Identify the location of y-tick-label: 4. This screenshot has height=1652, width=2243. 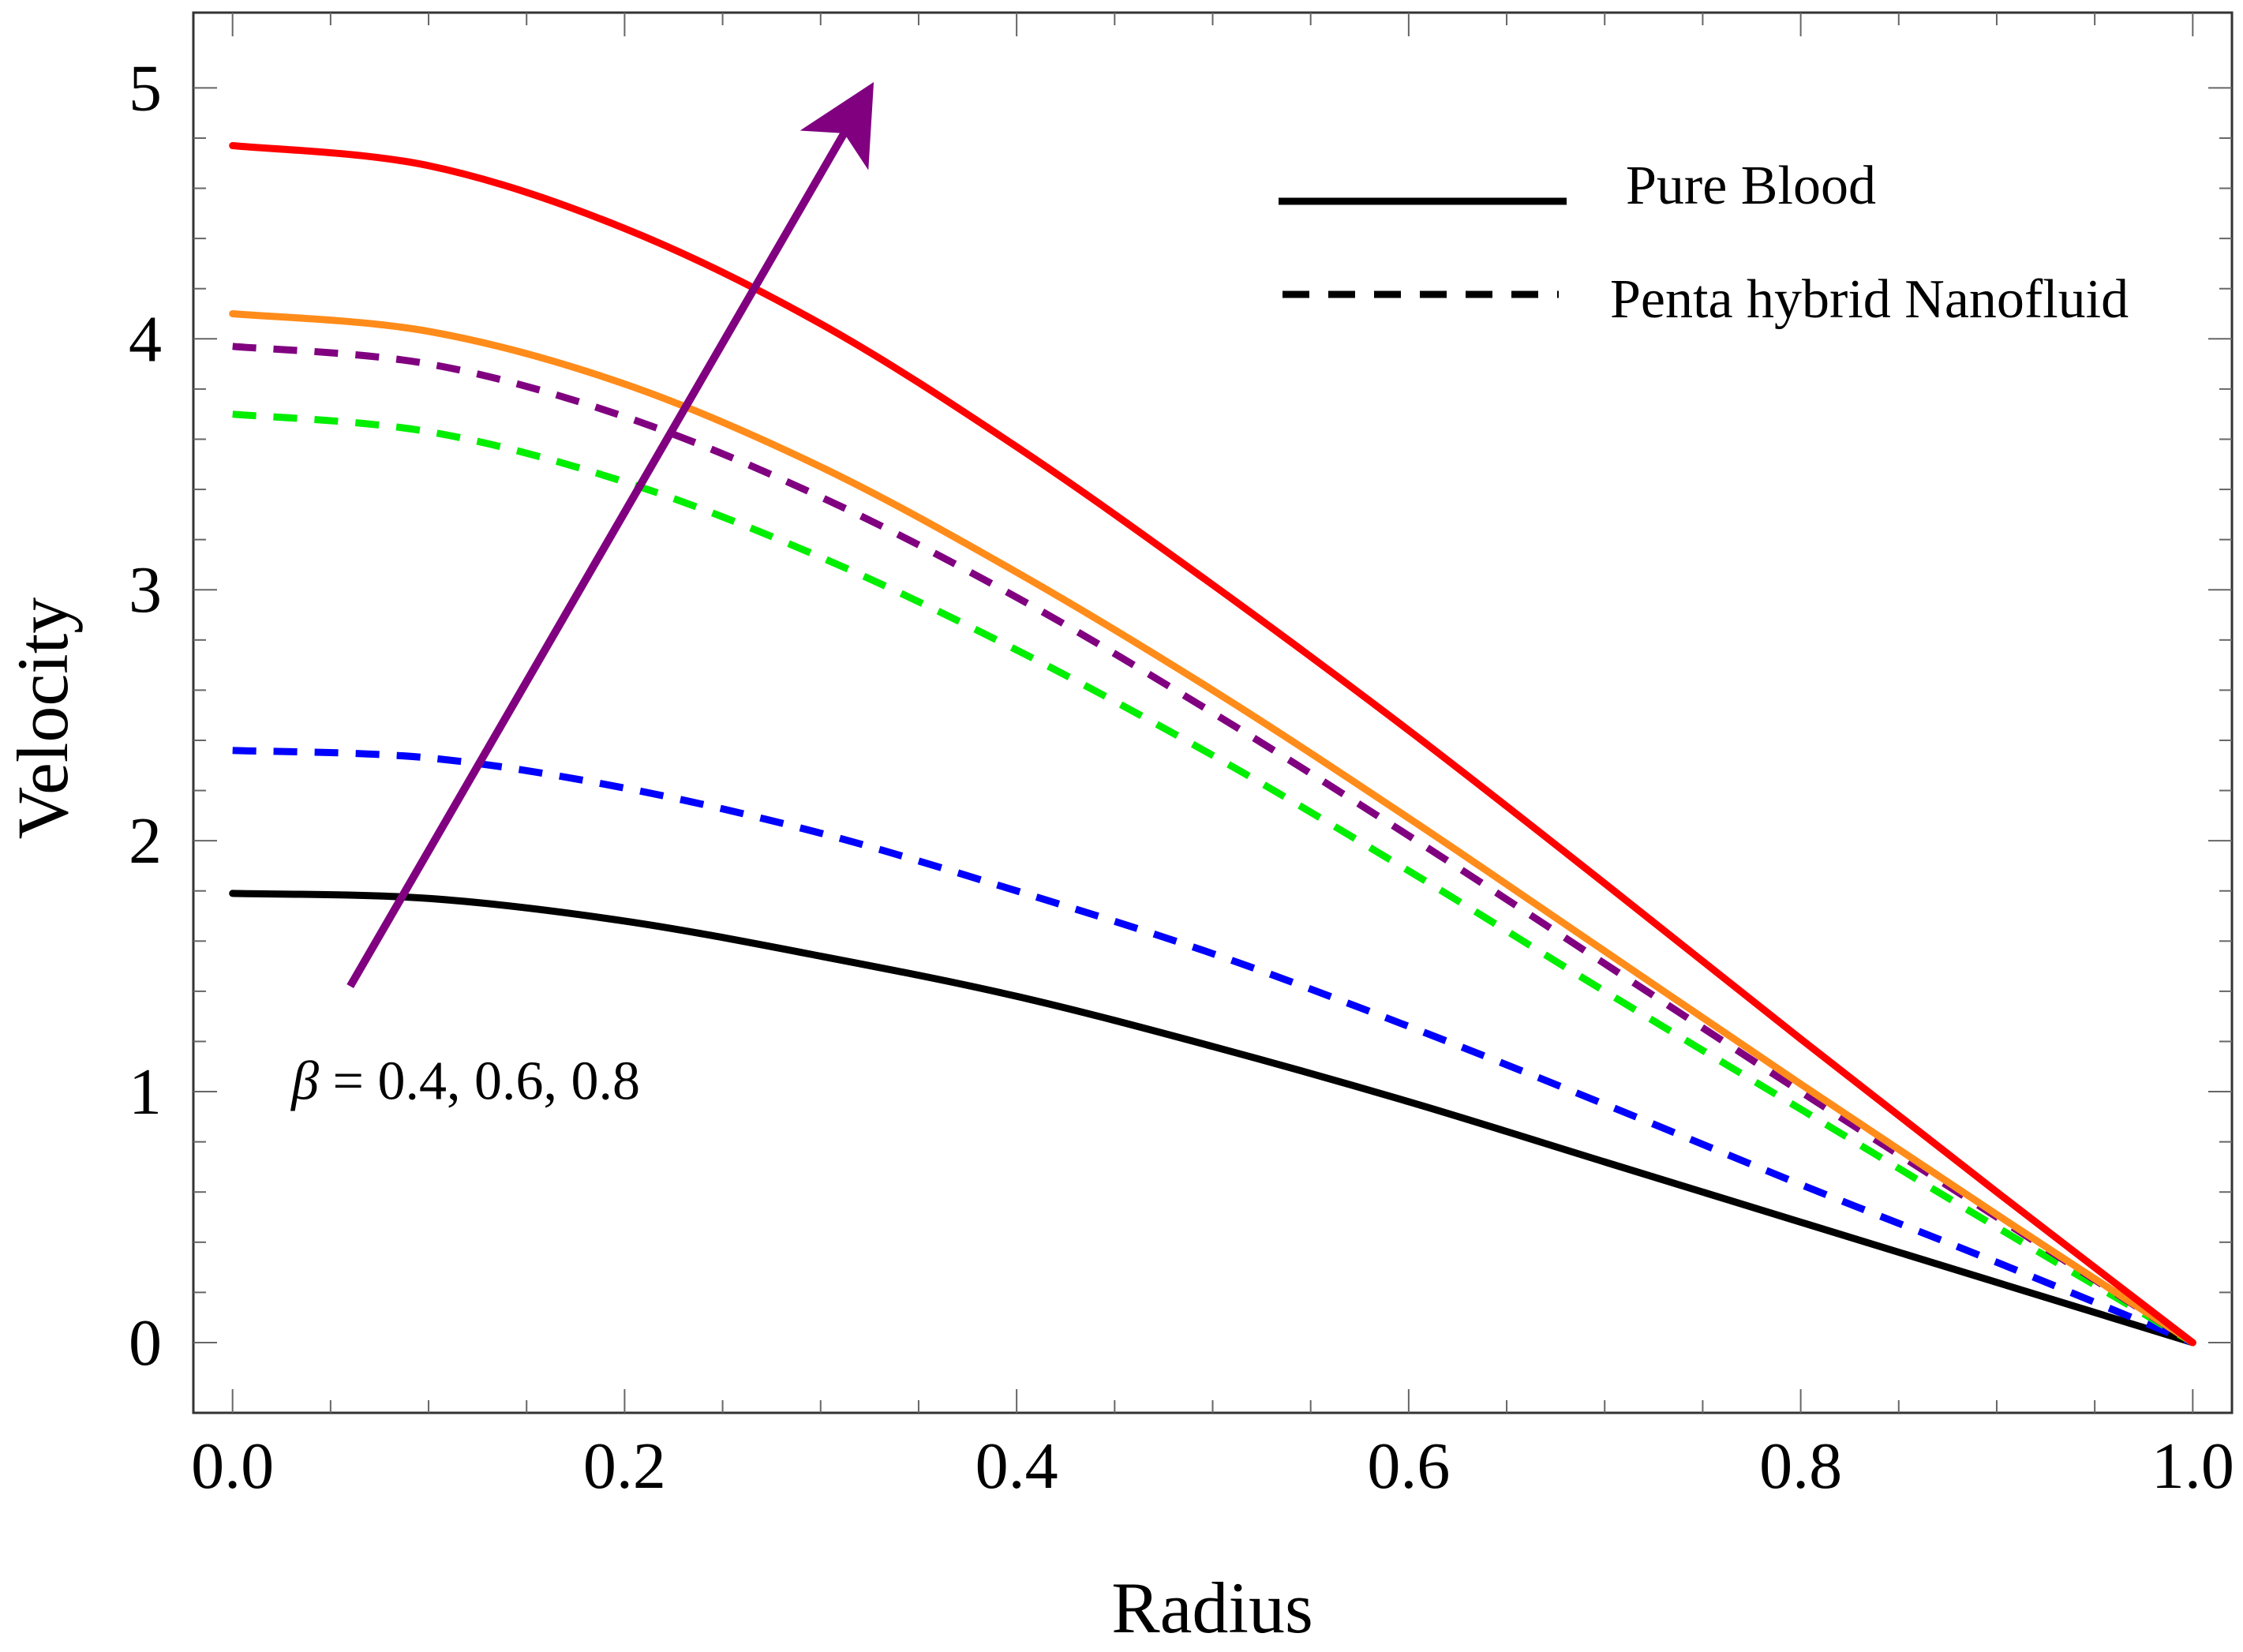
(145, 339).